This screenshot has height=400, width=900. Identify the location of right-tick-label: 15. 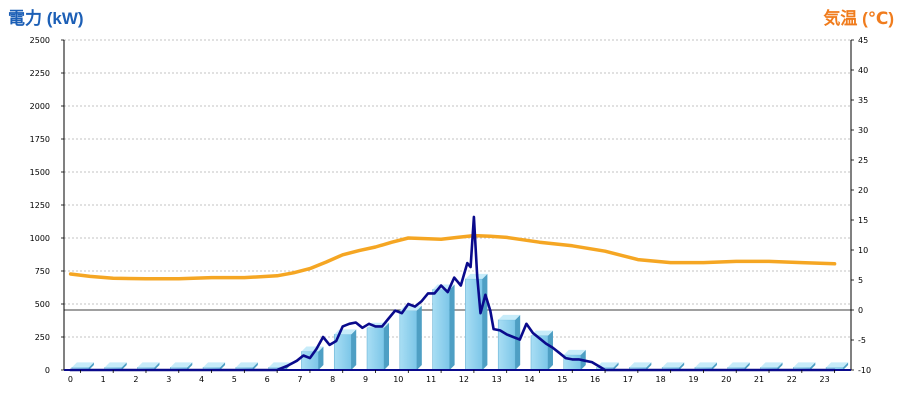
(863, 220).